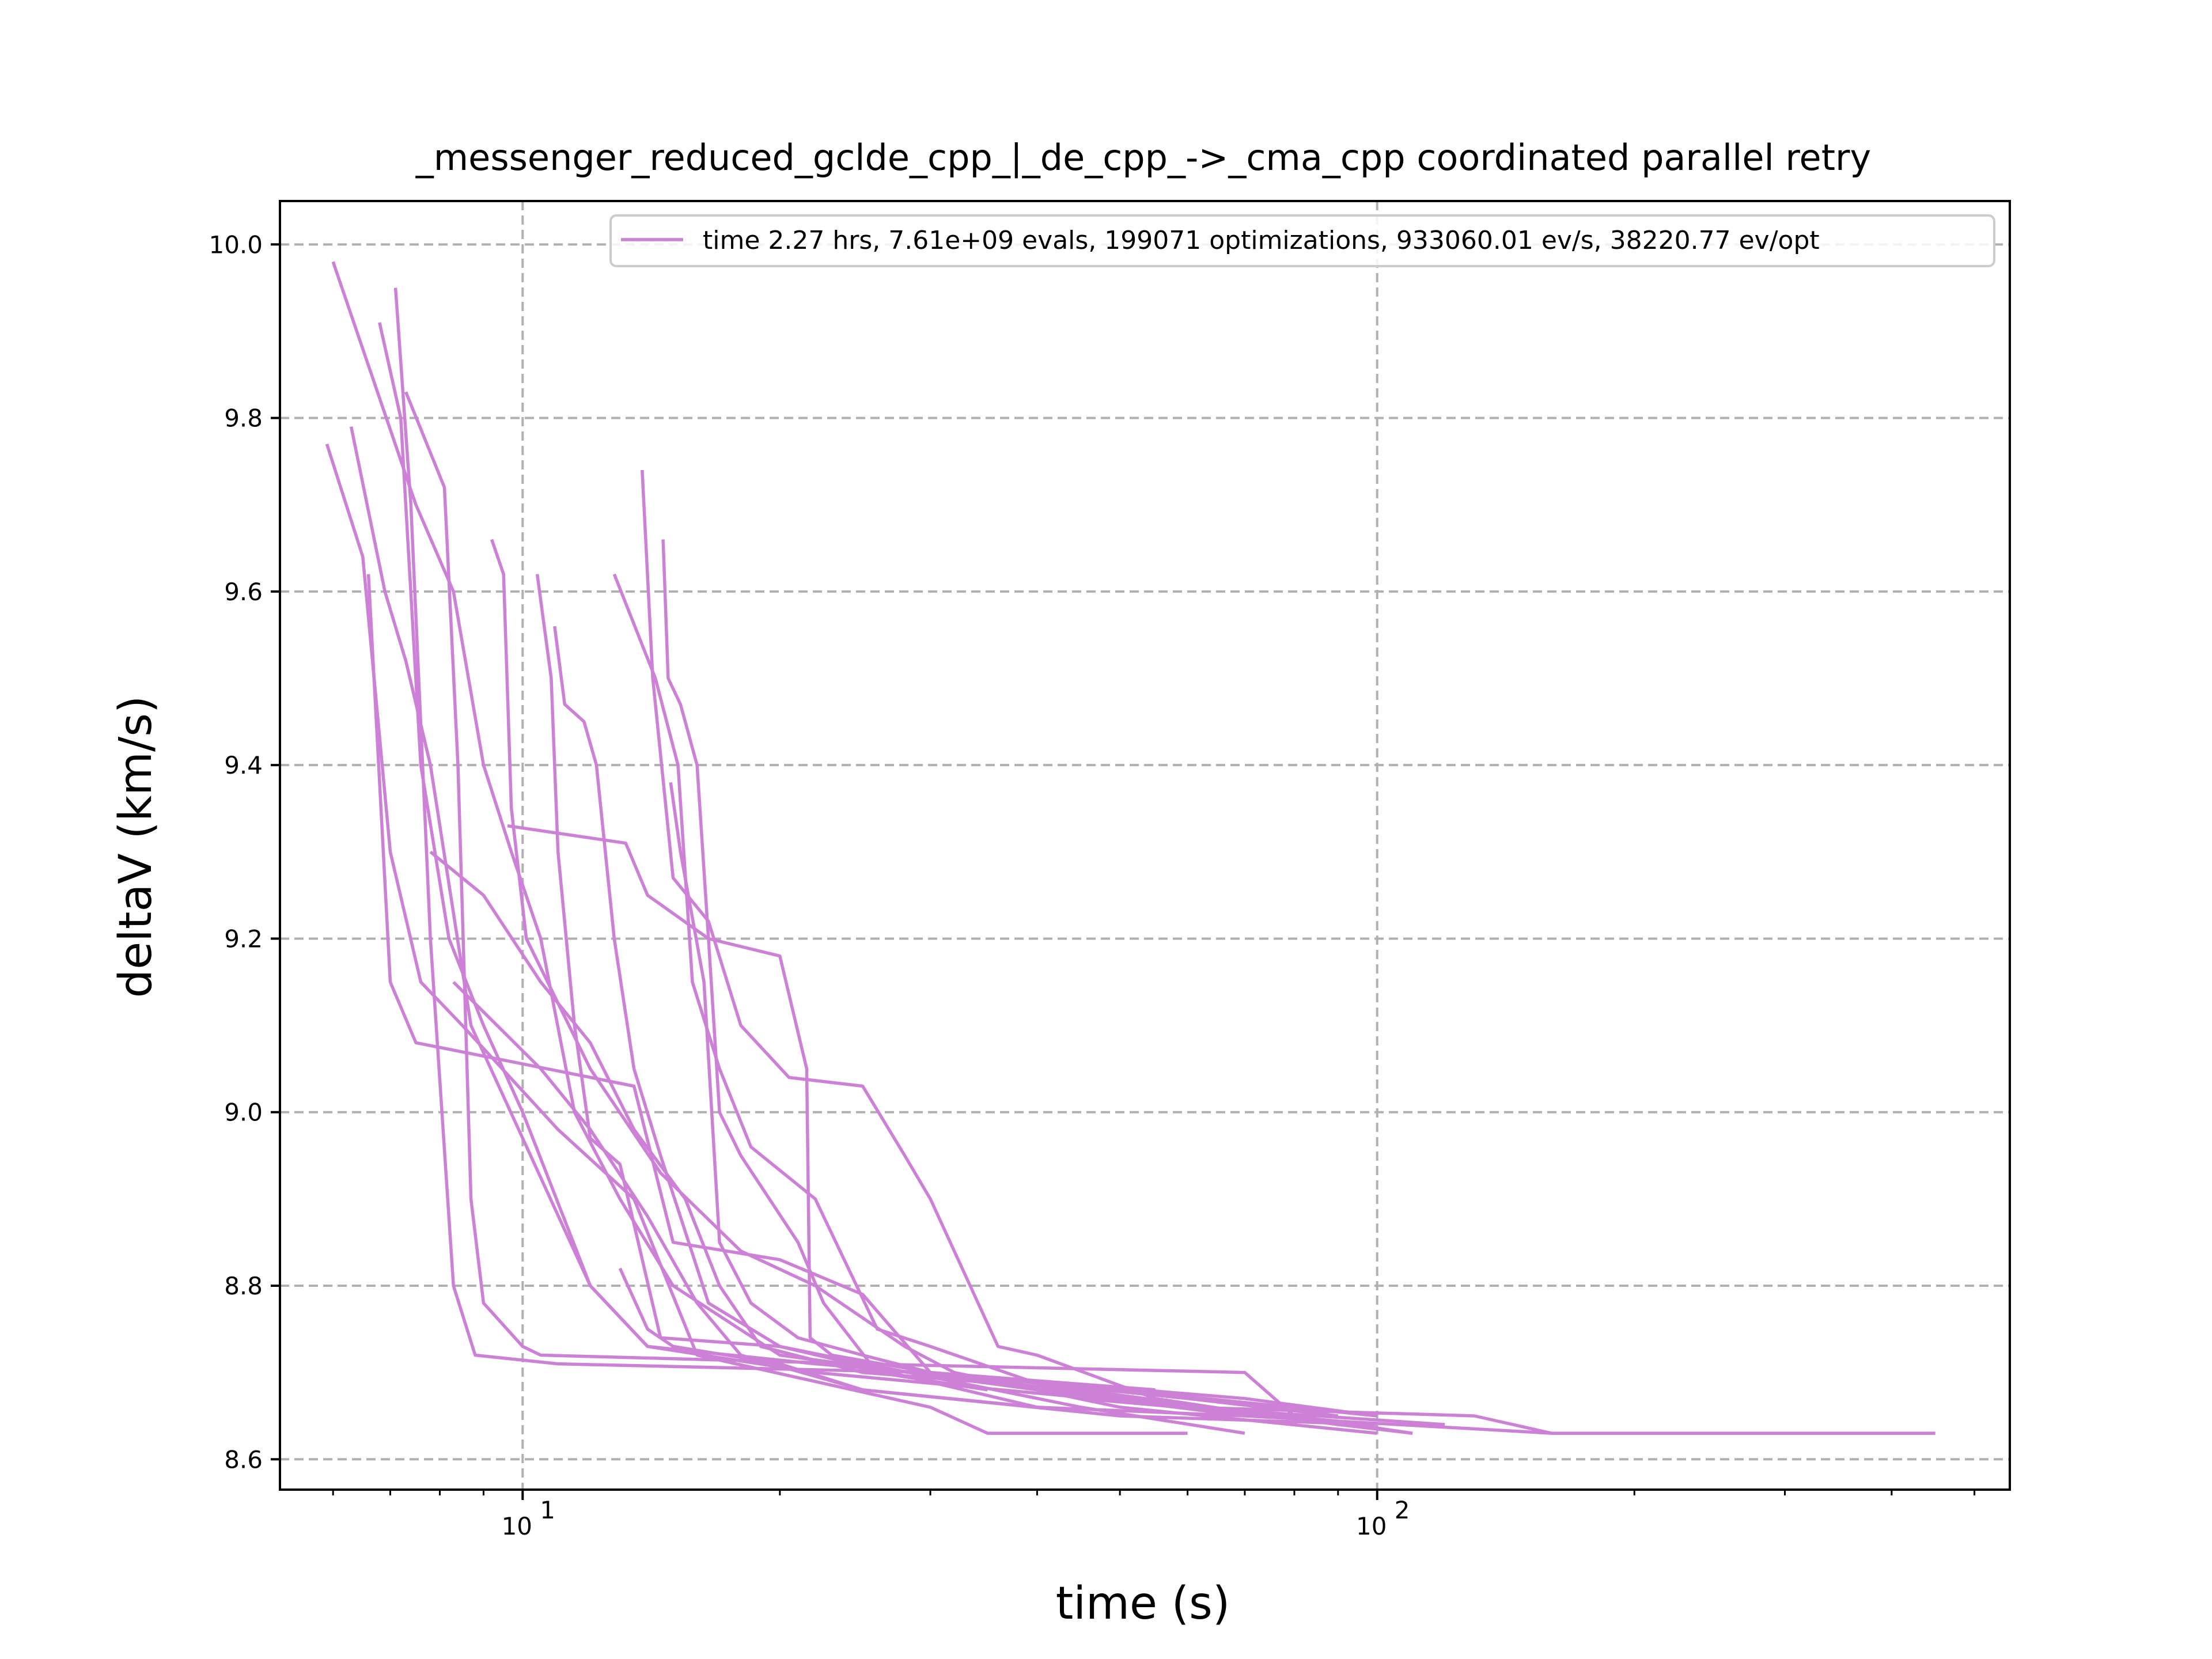  Describe the element at coordinates (547, 1510) in the screenshot. I see `x-tick-exponent: 1` at that location.